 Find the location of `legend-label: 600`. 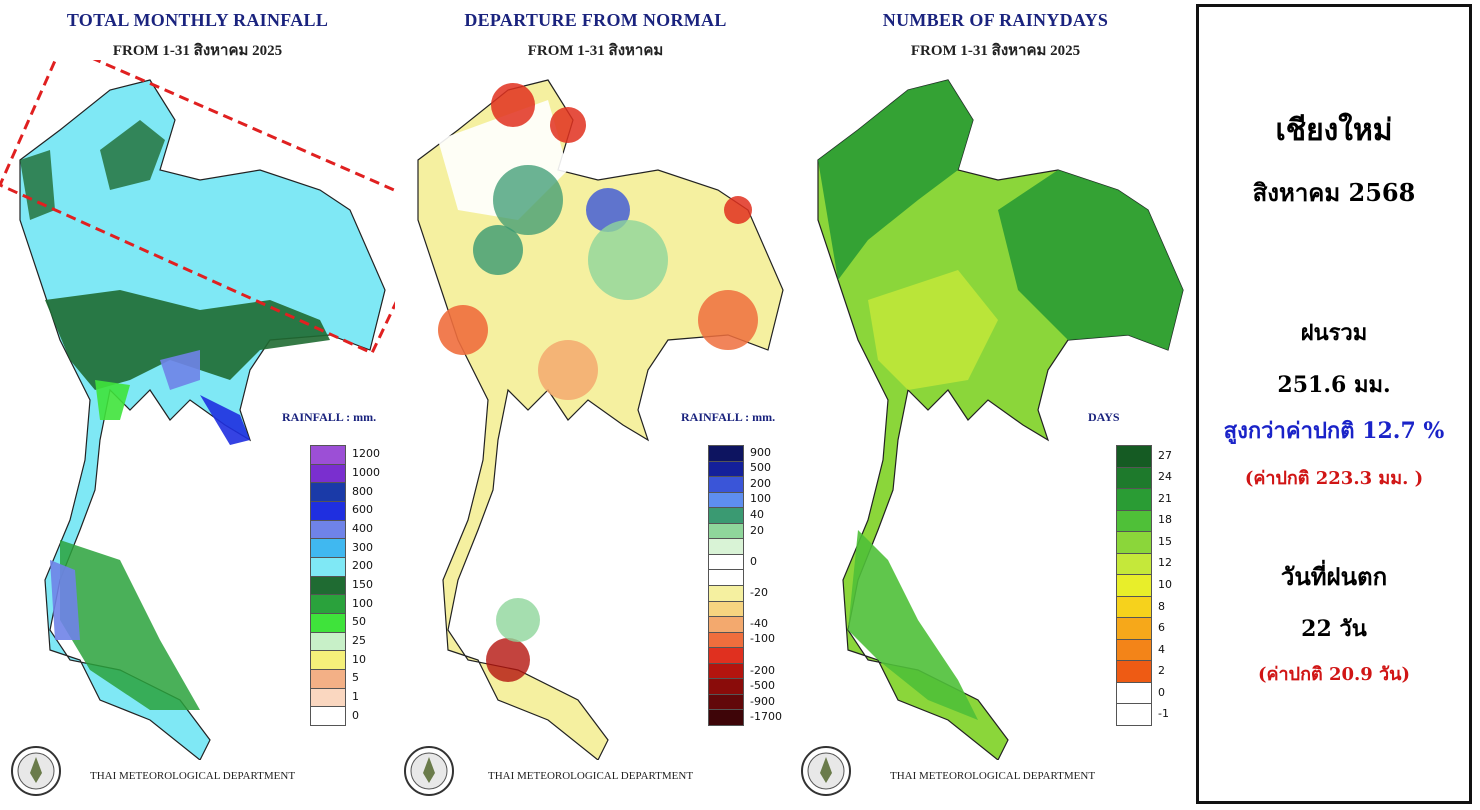

legend-label: 600 is located at coordinates (362, 510).